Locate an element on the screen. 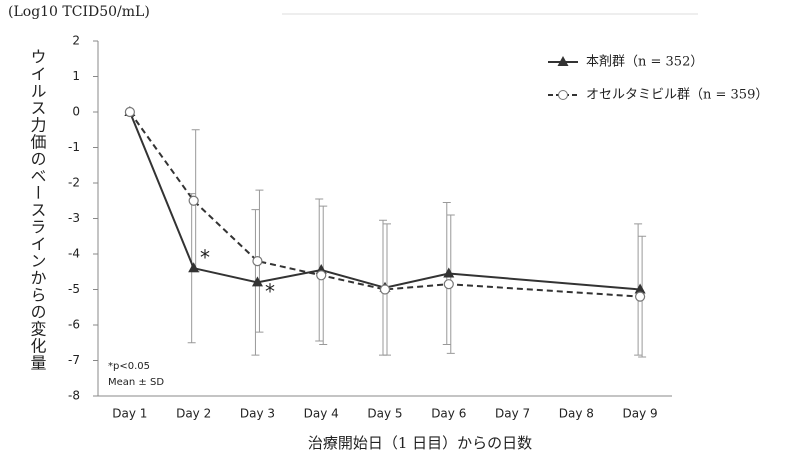 Image resolution: width=800 pixels, height=459 pixels. x-tick-label: Day 1 is located at coordinates (129, 414).